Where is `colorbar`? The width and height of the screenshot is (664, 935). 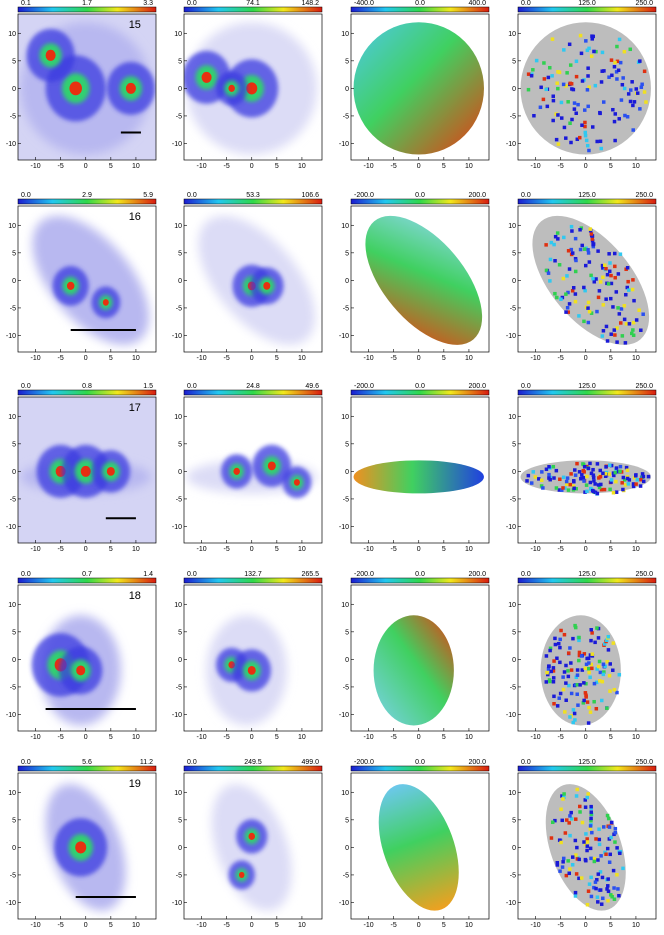
colorbar is located at coordinates (87, 392).